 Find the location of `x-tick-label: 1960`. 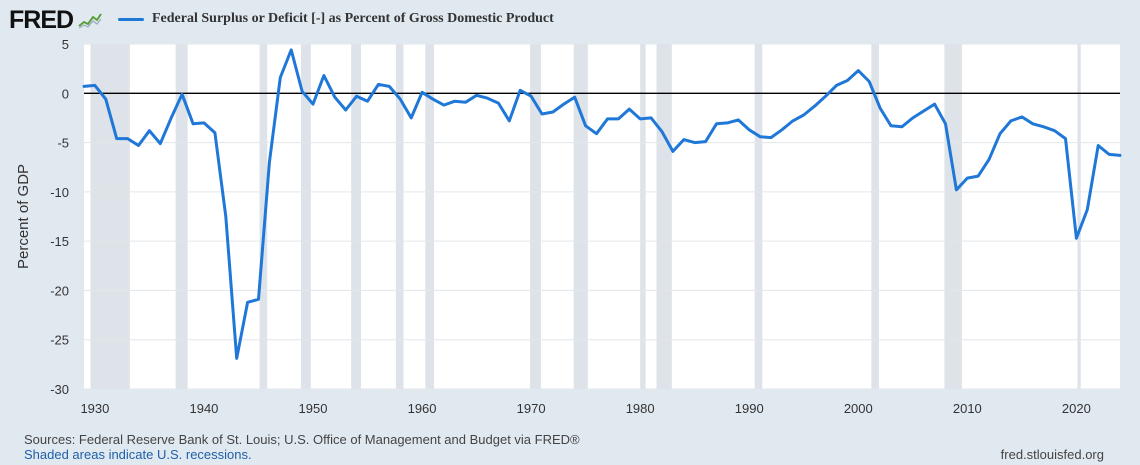

x-tick-label: 1960 is located at coordinates (422, 408).